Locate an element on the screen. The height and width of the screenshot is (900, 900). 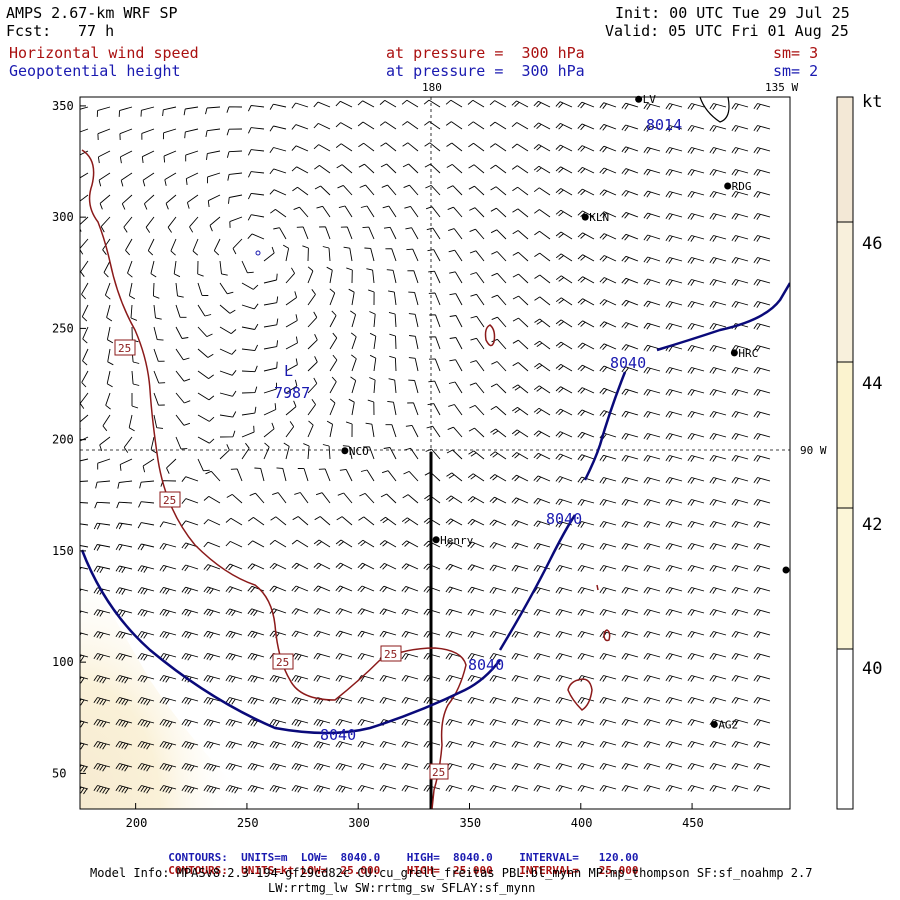
wind-label-25-2: 25 is located at coordinates (169, 500).